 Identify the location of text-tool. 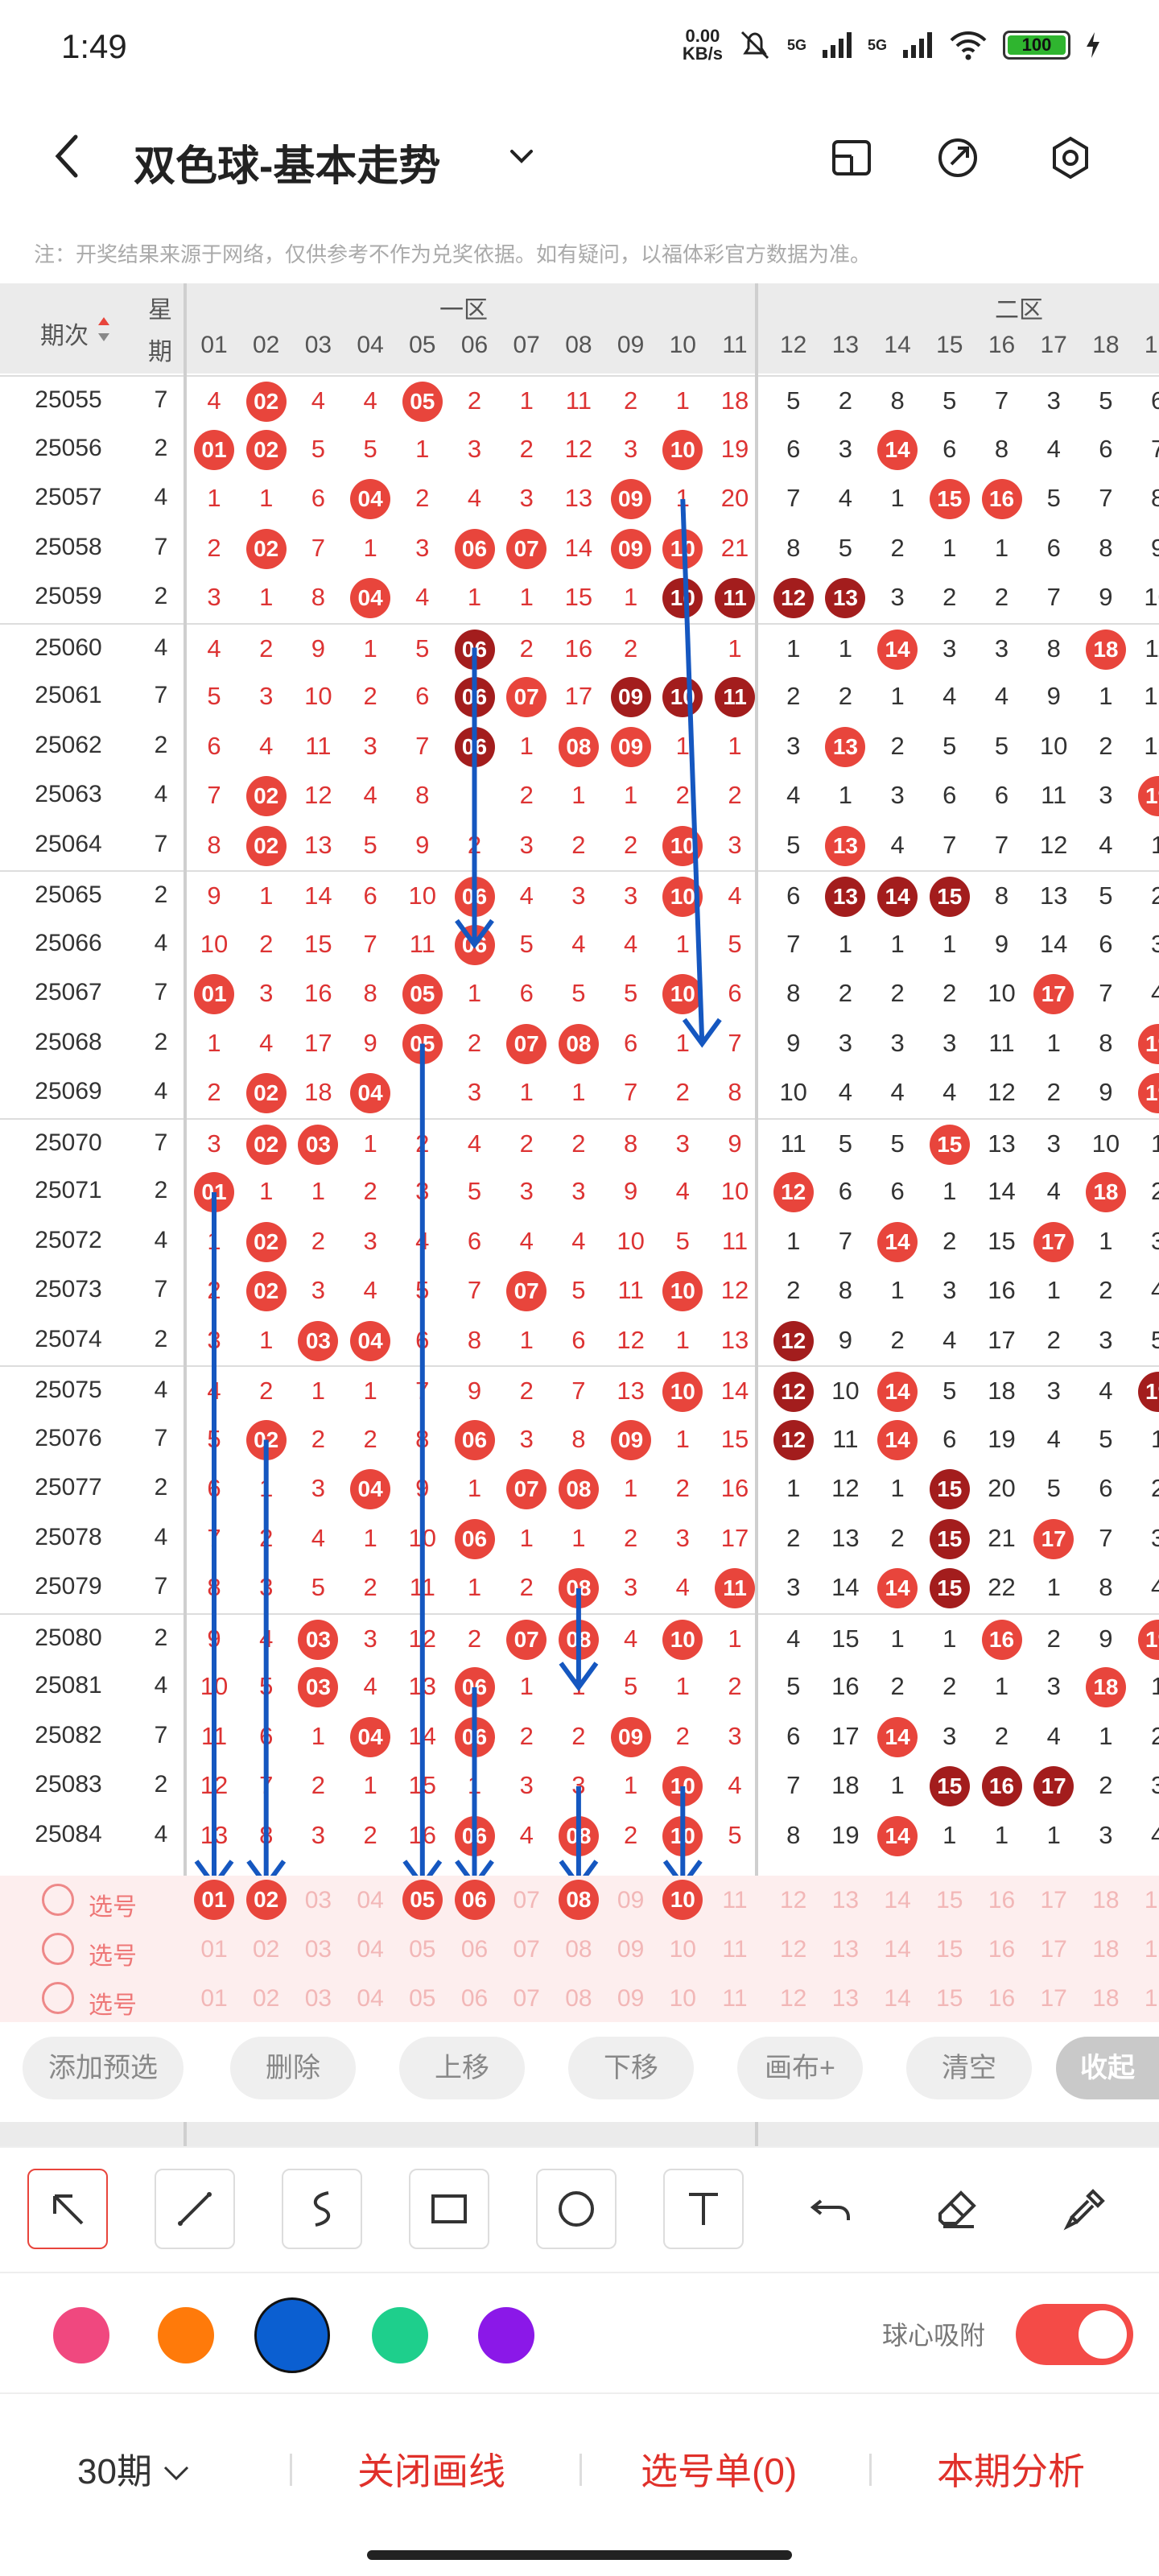
(703, 2209).